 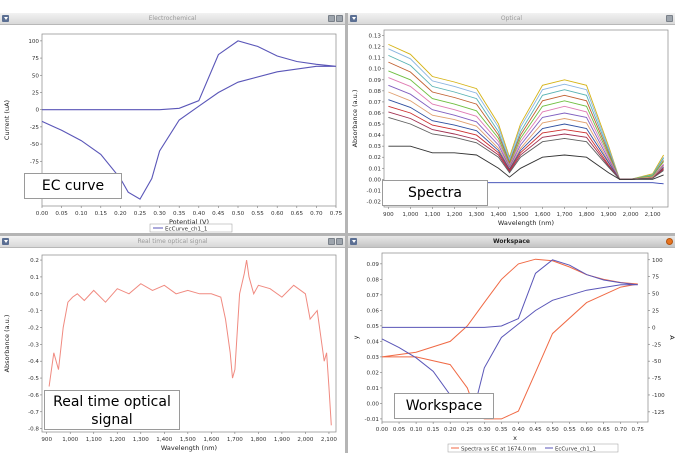 I want to click on optical-y-tick-label: 0.07, so click(x=375, y=103).